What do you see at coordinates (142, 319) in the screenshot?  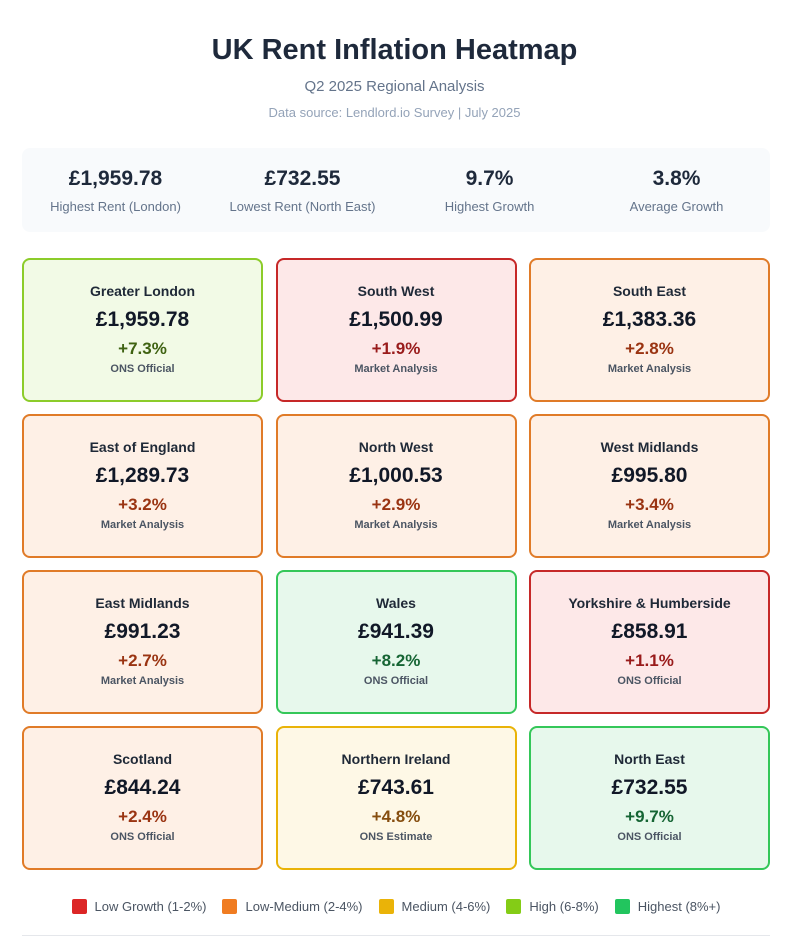 I see `region-rent: £1,959.78` at bounding box center [142, 319].